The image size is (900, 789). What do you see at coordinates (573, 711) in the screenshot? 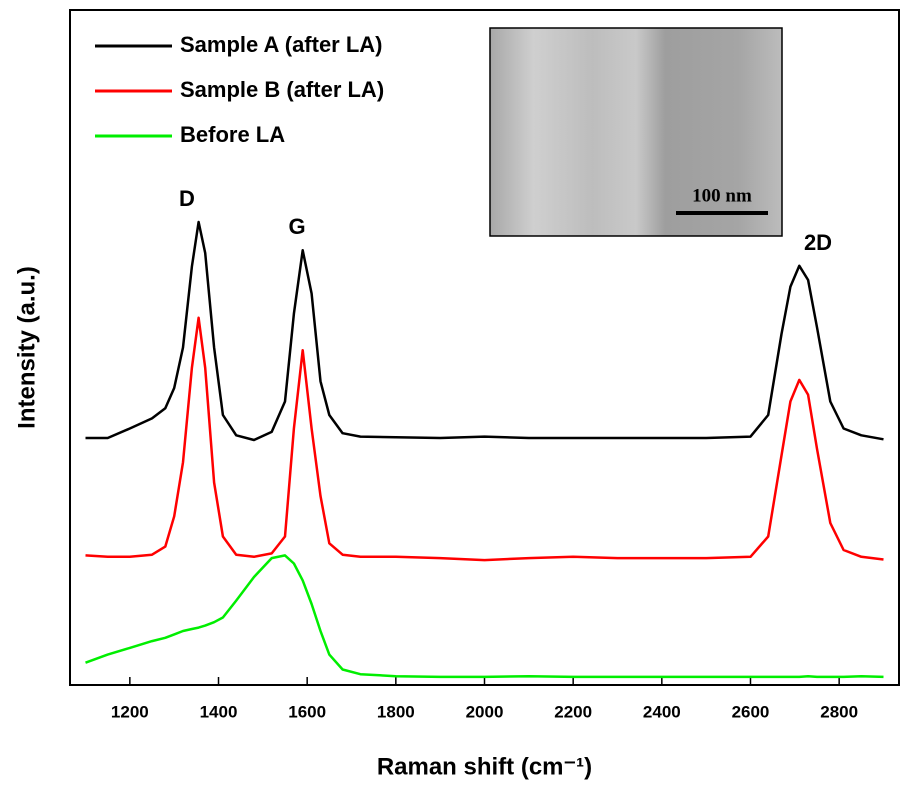
I see `x-tick-label: 2200` at bounding box center [573, 711].